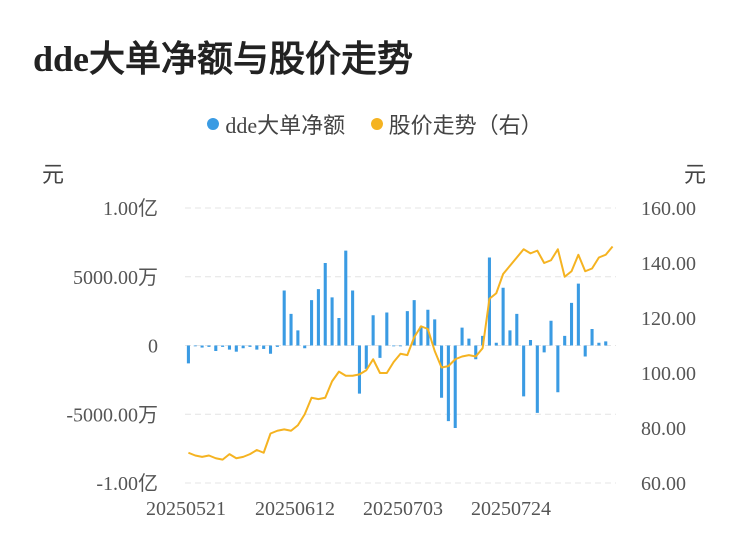 The image size is (750, 558). I want to click on legend-item-price: 股价走势（右）, so click(456, 124).